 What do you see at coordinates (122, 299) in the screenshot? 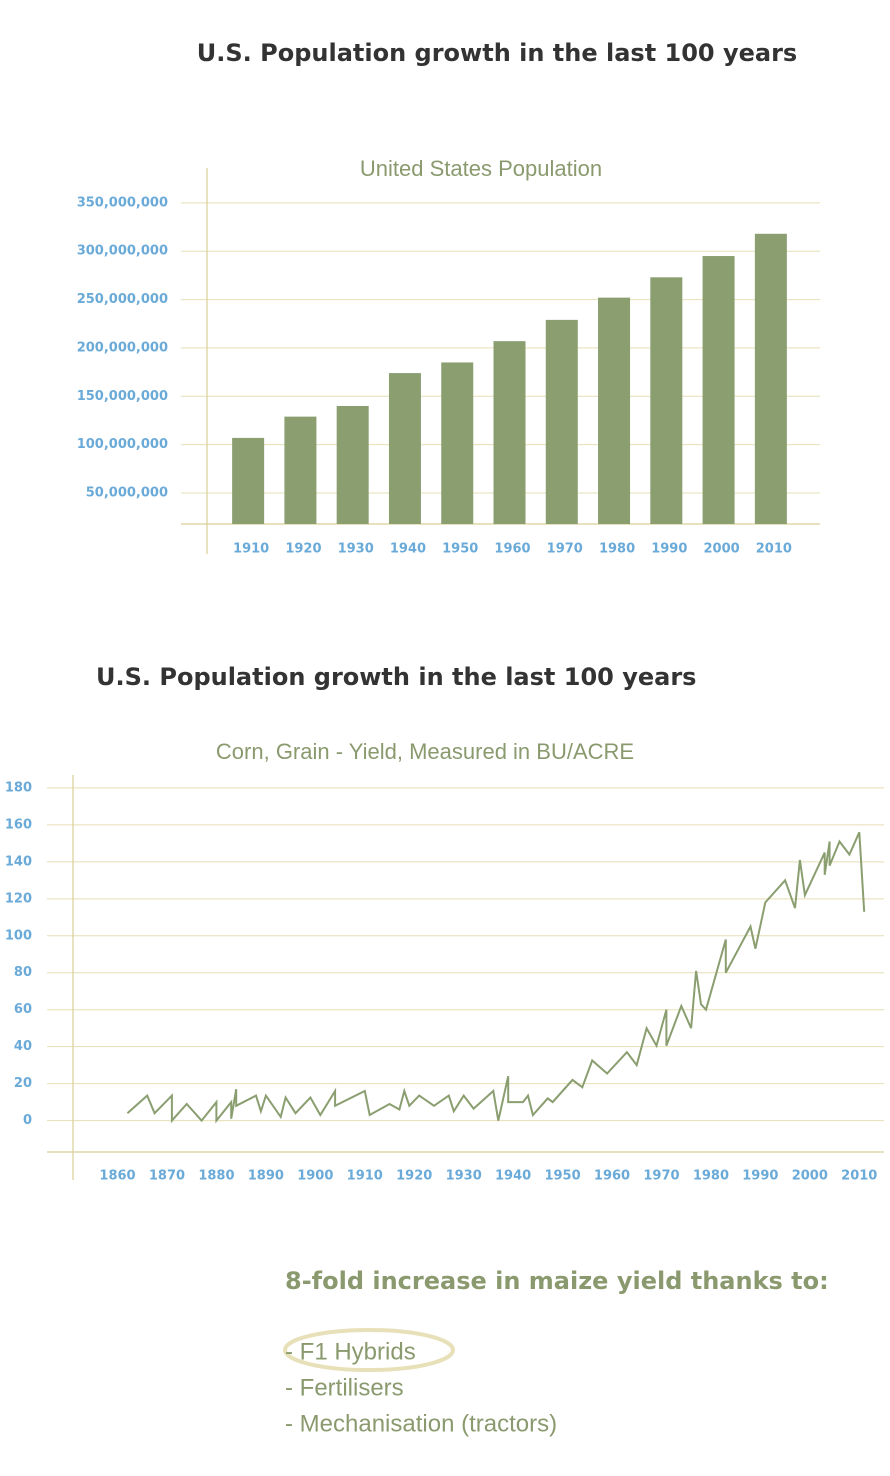
I see `y-tick-label: 250,000,000` at bounding box center [122, 299].